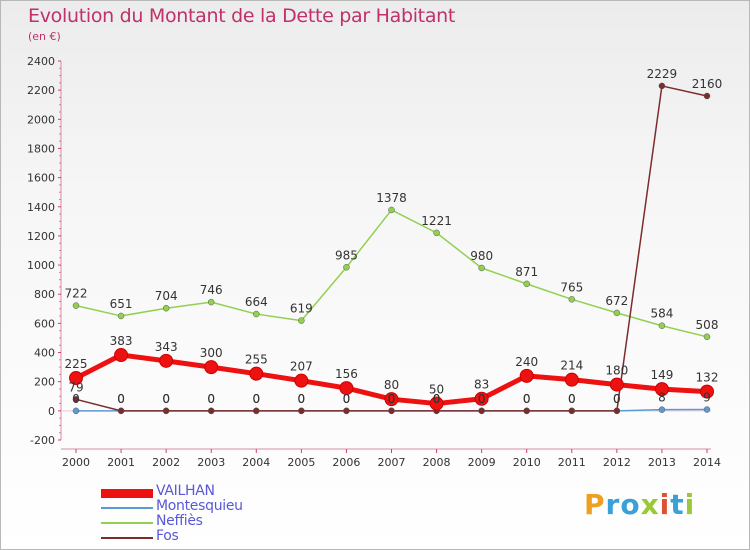 This screenshot has width=750, height=550. What do you see at coordinates (677, 504) in the screenshot?
I see `logo-letter: t` at bounding box center [677, 504].